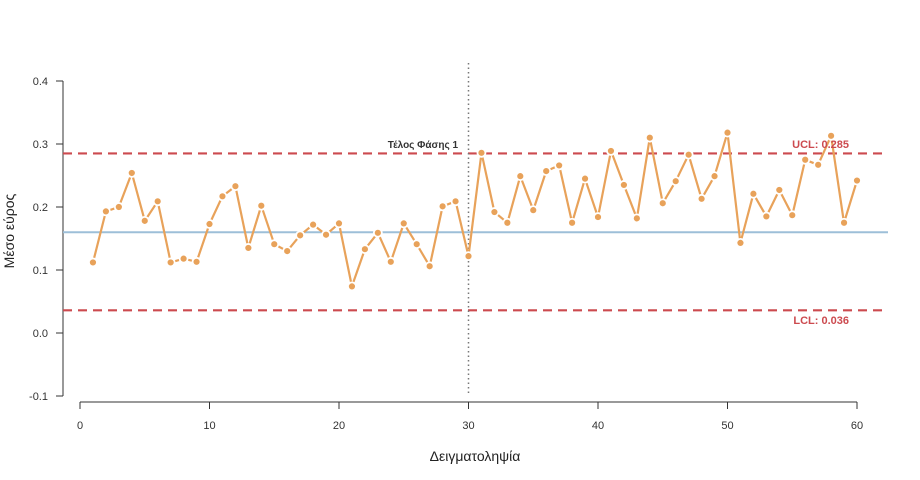 The height and width of the screenshot is (480, 920). What do you see at coordinates (9, 230) in the screenshot?
I see `y-axis-title: Μέσο εύρος` at bounding box center [9, 230].